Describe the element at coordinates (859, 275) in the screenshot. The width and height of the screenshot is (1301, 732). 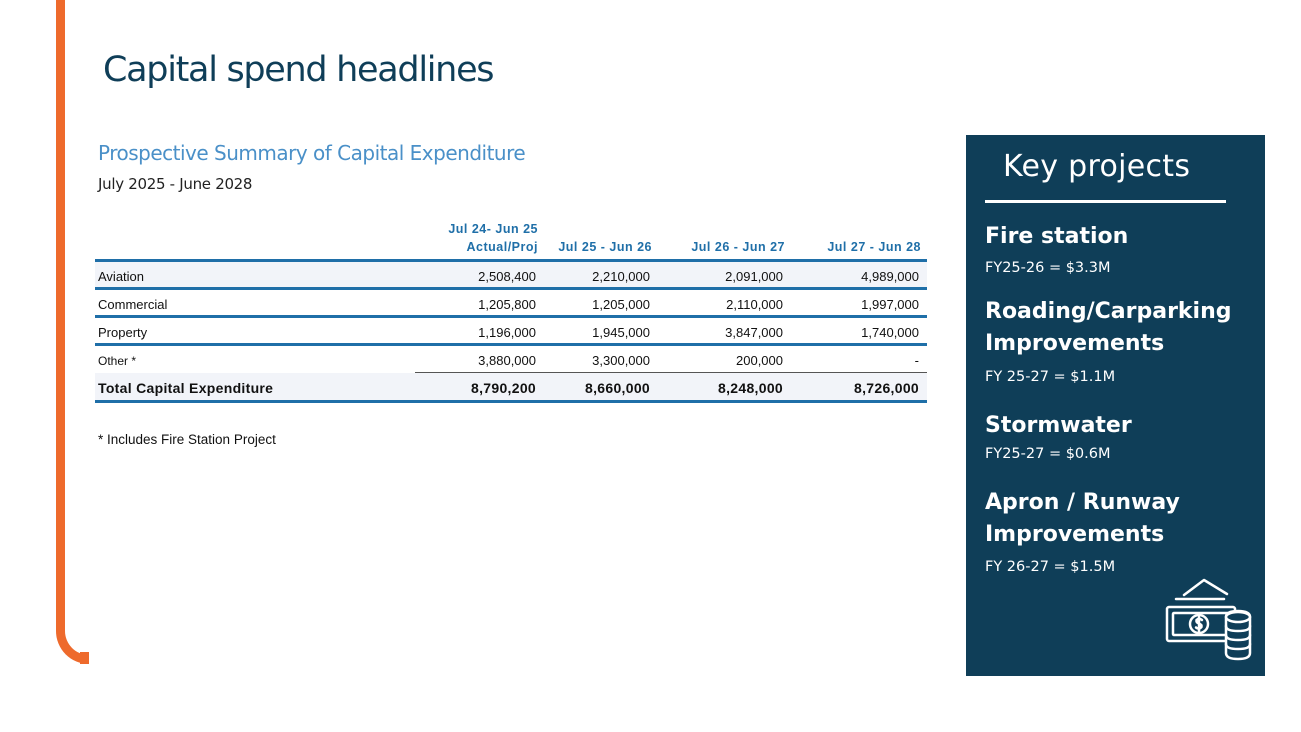
I see `cell-value: 4,989,000` at that location.